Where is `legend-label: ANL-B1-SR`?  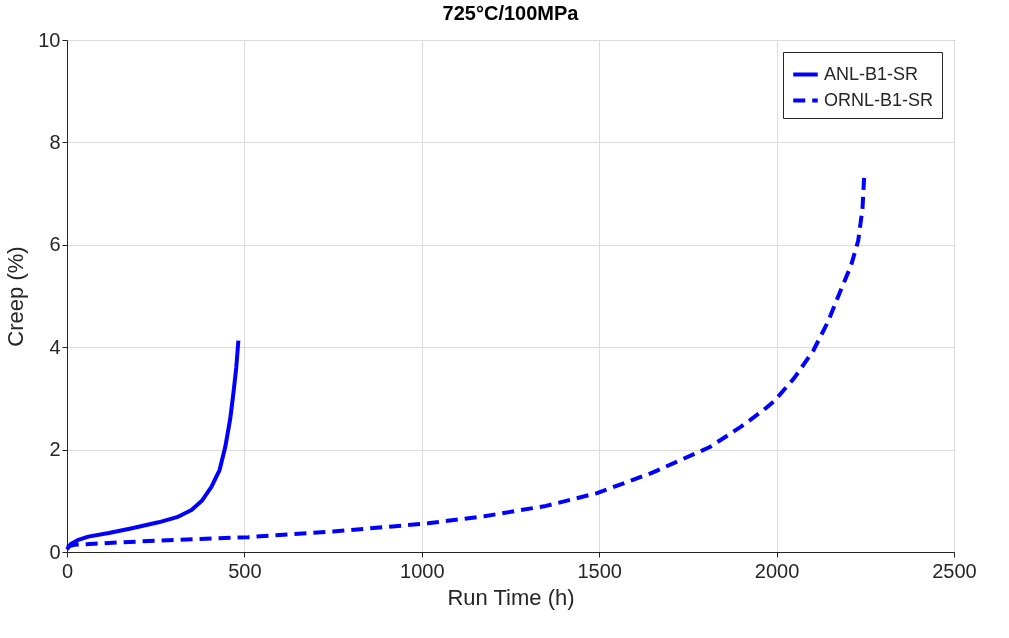
legend-label: ANL-B1-SR is located at coordinates (871, 73).